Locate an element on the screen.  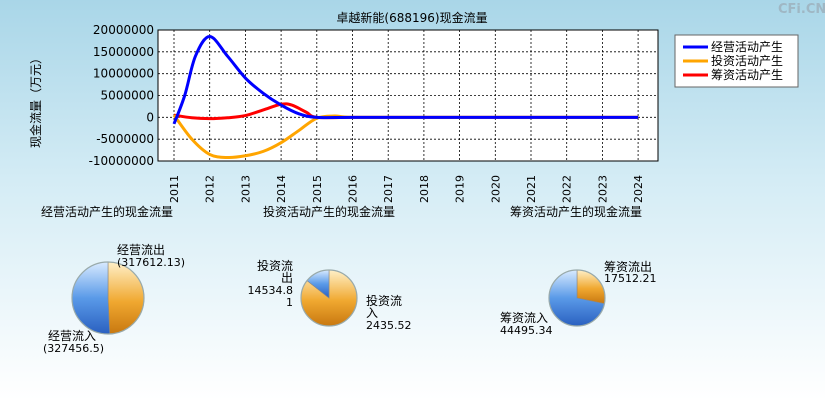
x-tick-label: 2022 is located at coordinates (567, 189).